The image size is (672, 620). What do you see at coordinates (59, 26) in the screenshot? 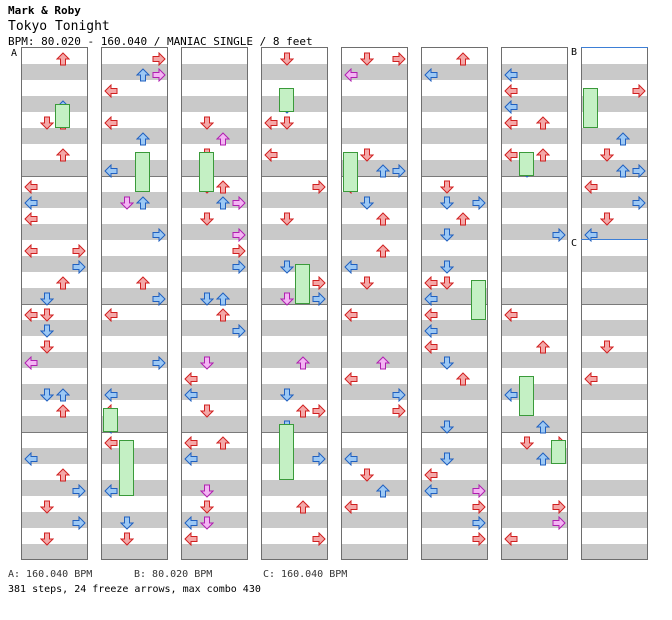
I see `song-title: Tokyo Tonight` at bounding box center [59, 26].